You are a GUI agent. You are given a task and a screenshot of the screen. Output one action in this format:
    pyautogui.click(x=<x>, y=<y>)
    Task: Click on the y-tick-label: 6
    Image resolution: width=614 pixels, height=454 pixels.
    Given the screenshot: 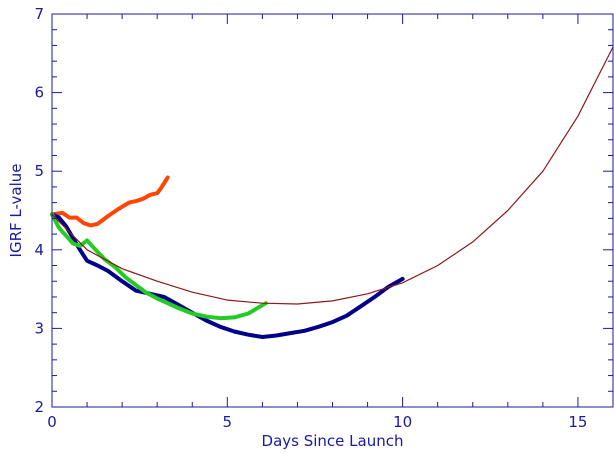 What is the action you would take?
    pyautogui.click(x=39, y=93)
    